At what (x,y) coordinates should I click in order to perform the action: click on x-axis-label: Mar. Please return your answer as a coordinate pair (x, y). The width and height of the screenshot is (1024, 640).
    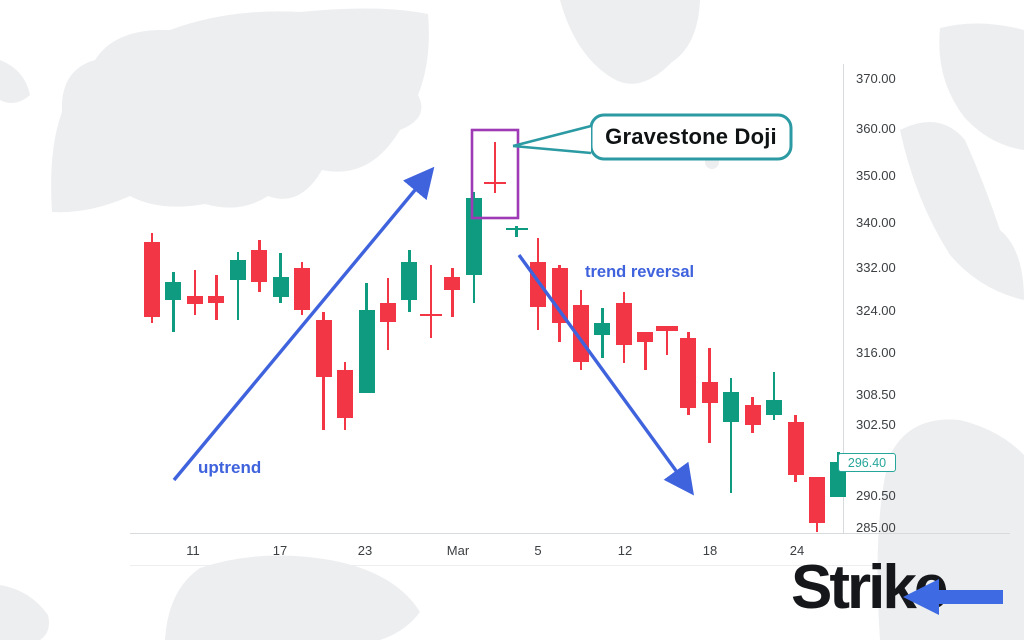
    Looking at the image, I should click on (458, 550).